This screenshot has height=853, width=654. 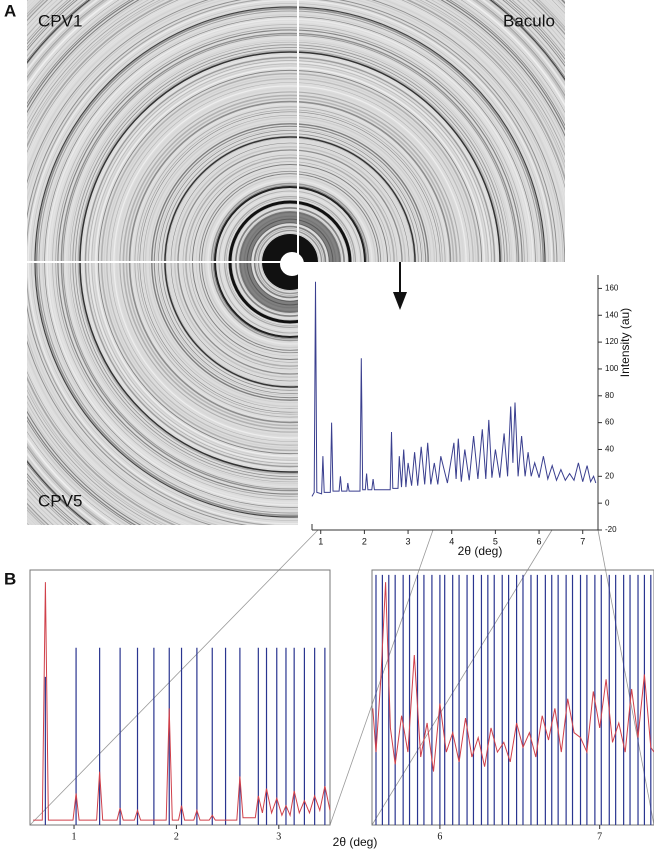 What do you see at coordinates (609, 422) in the screenshot?
I see `y-tick-label: 60` at bounding box center [609, 422].